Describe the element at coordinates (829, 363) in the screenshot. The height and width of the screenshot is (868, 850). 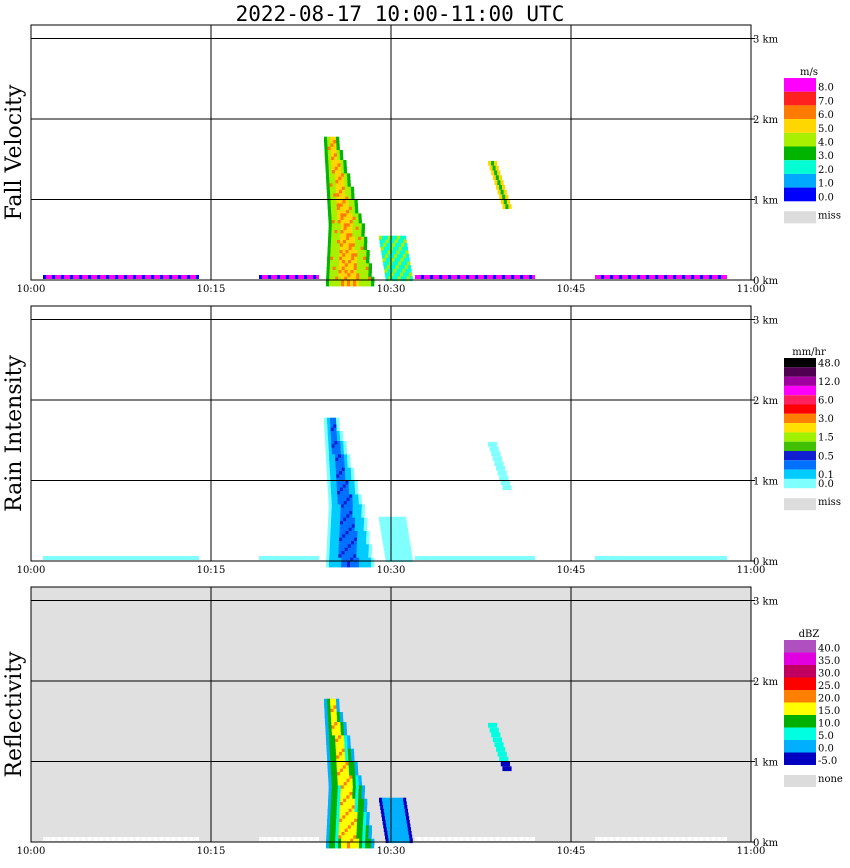
I see `colorbar-label: 48.0` at that location.